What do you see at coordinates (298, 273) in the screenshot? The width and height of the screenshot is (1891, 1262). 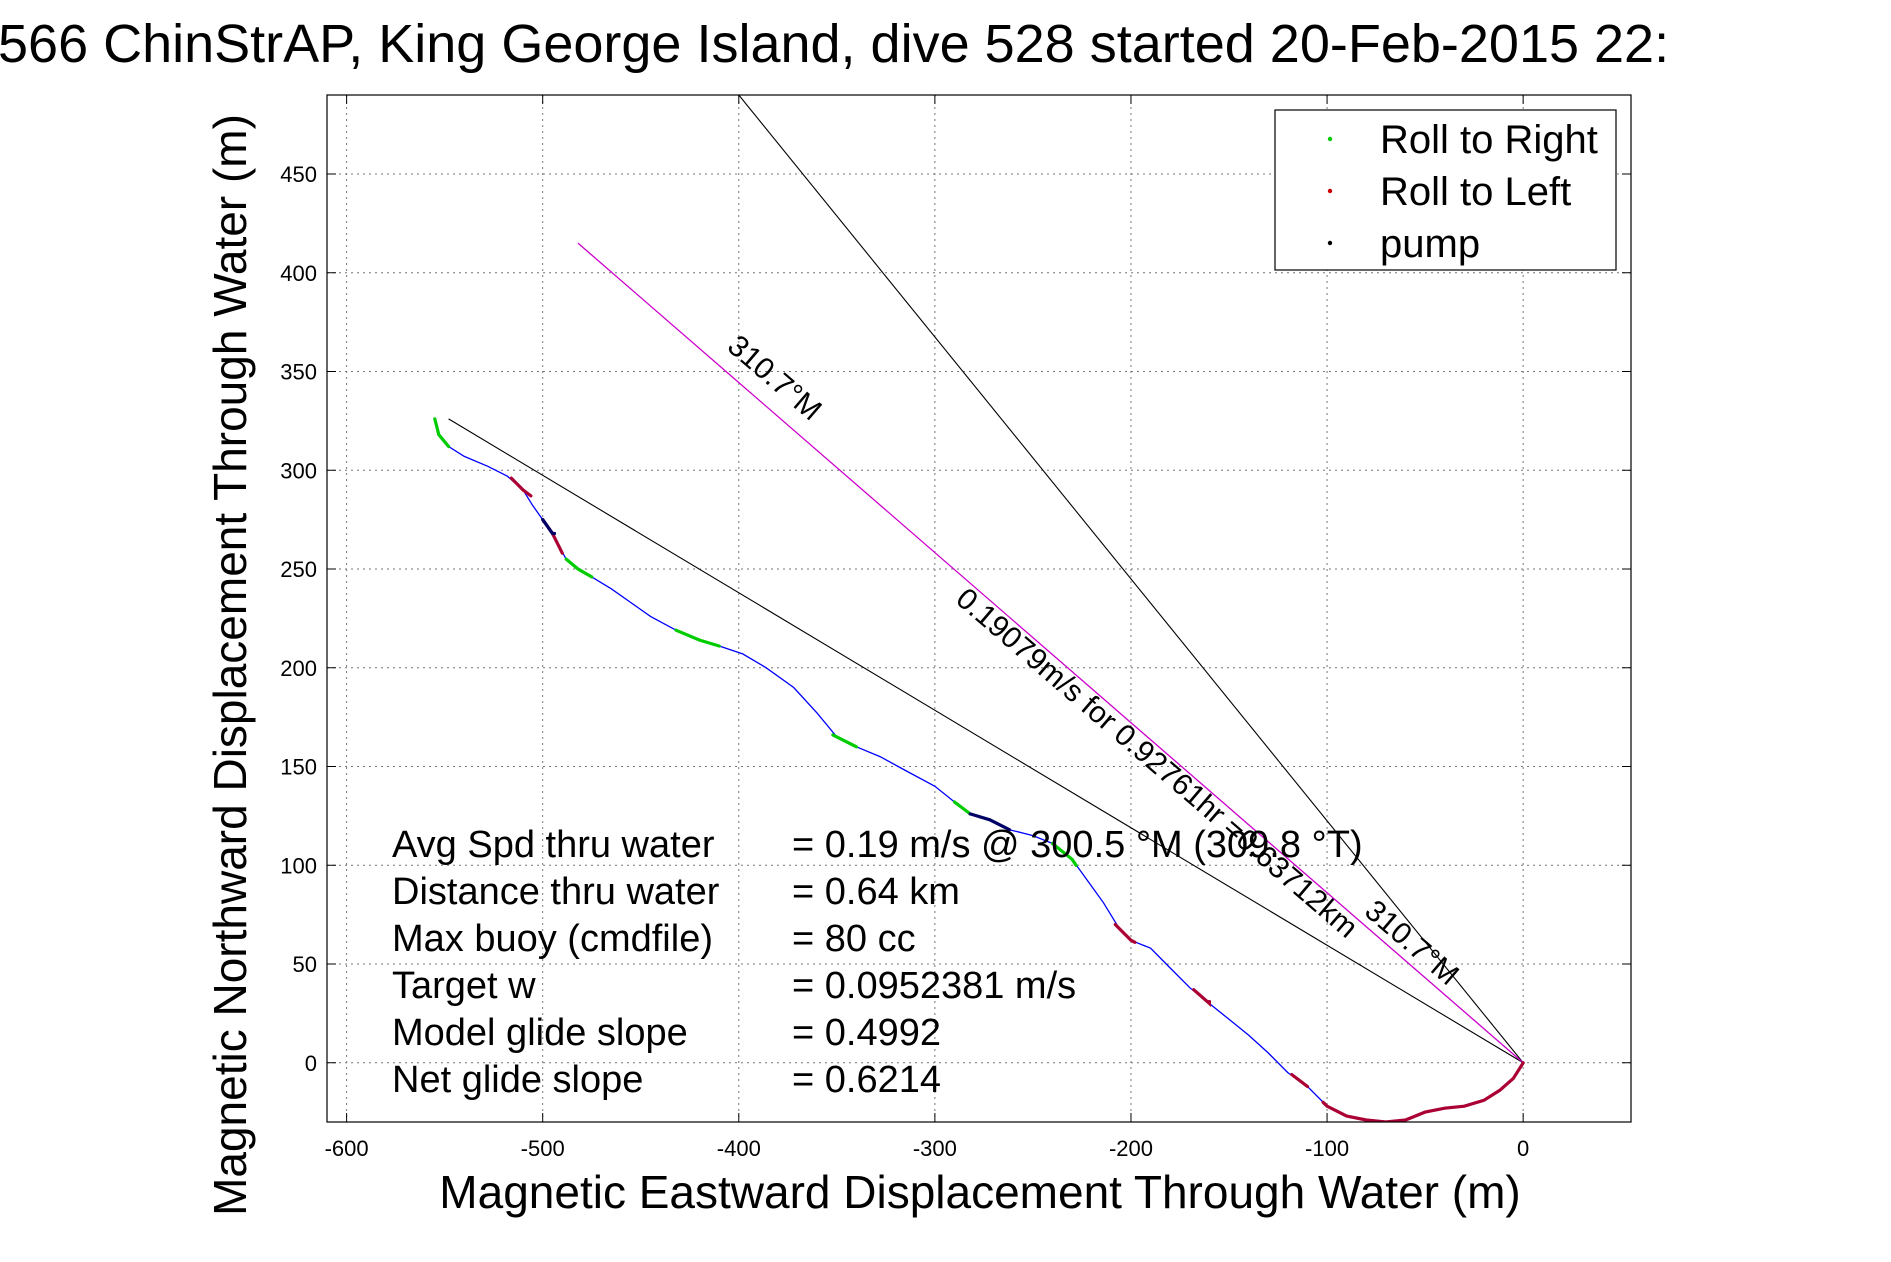 I see `y-tick-label: 400` at bounding box center [298, 273].